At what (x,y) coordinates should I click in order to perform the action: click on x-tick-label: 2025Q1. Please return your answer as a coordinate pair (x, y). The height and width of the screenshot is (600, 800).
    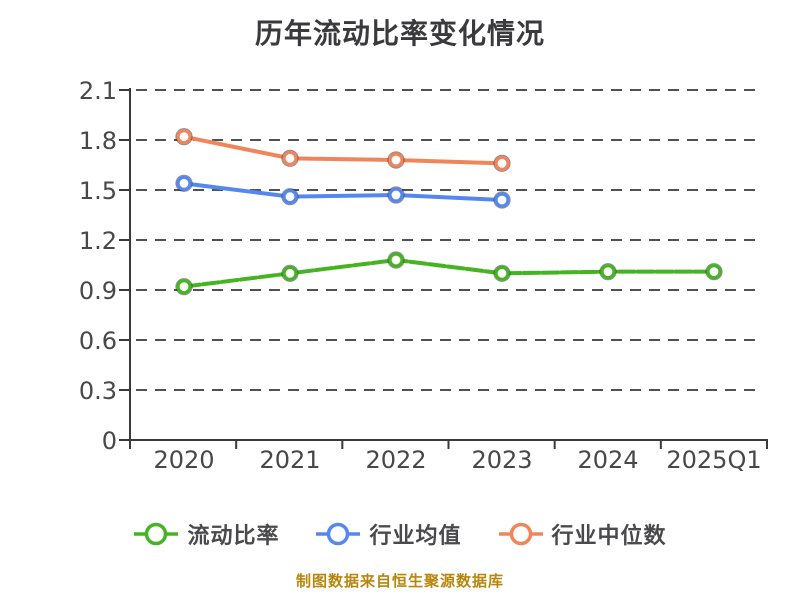
    Looking at the image, I should click on (713, 460).